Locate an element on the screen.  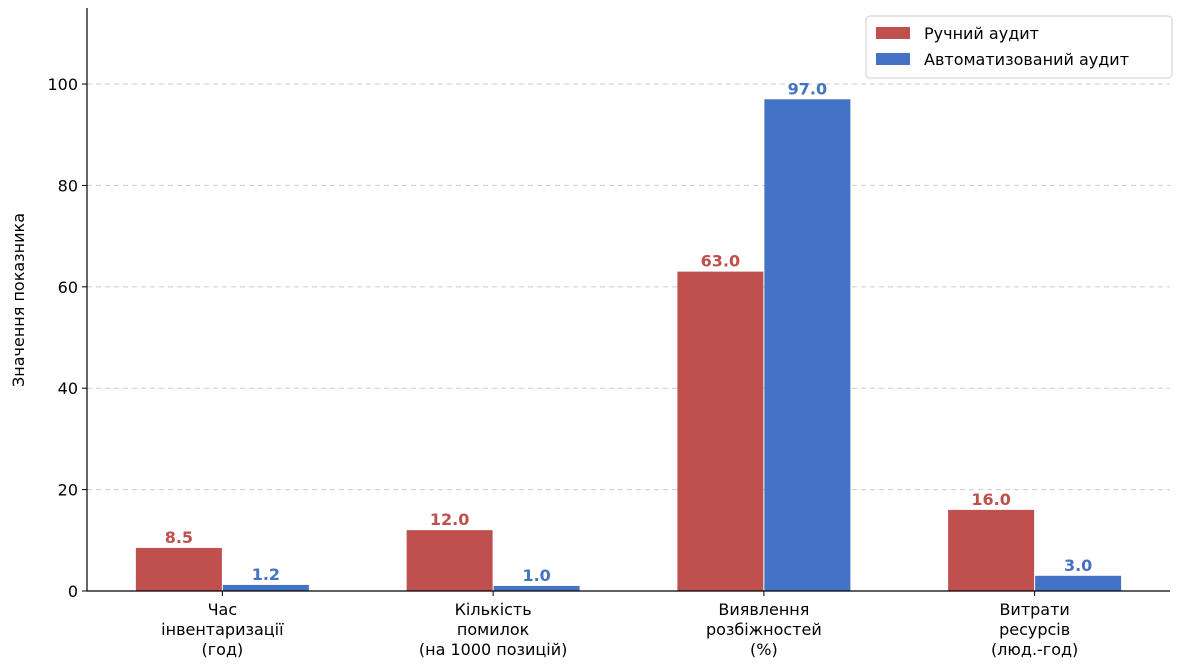
x-tick-label-line: Витрати is located at coordinates (1034, 609).